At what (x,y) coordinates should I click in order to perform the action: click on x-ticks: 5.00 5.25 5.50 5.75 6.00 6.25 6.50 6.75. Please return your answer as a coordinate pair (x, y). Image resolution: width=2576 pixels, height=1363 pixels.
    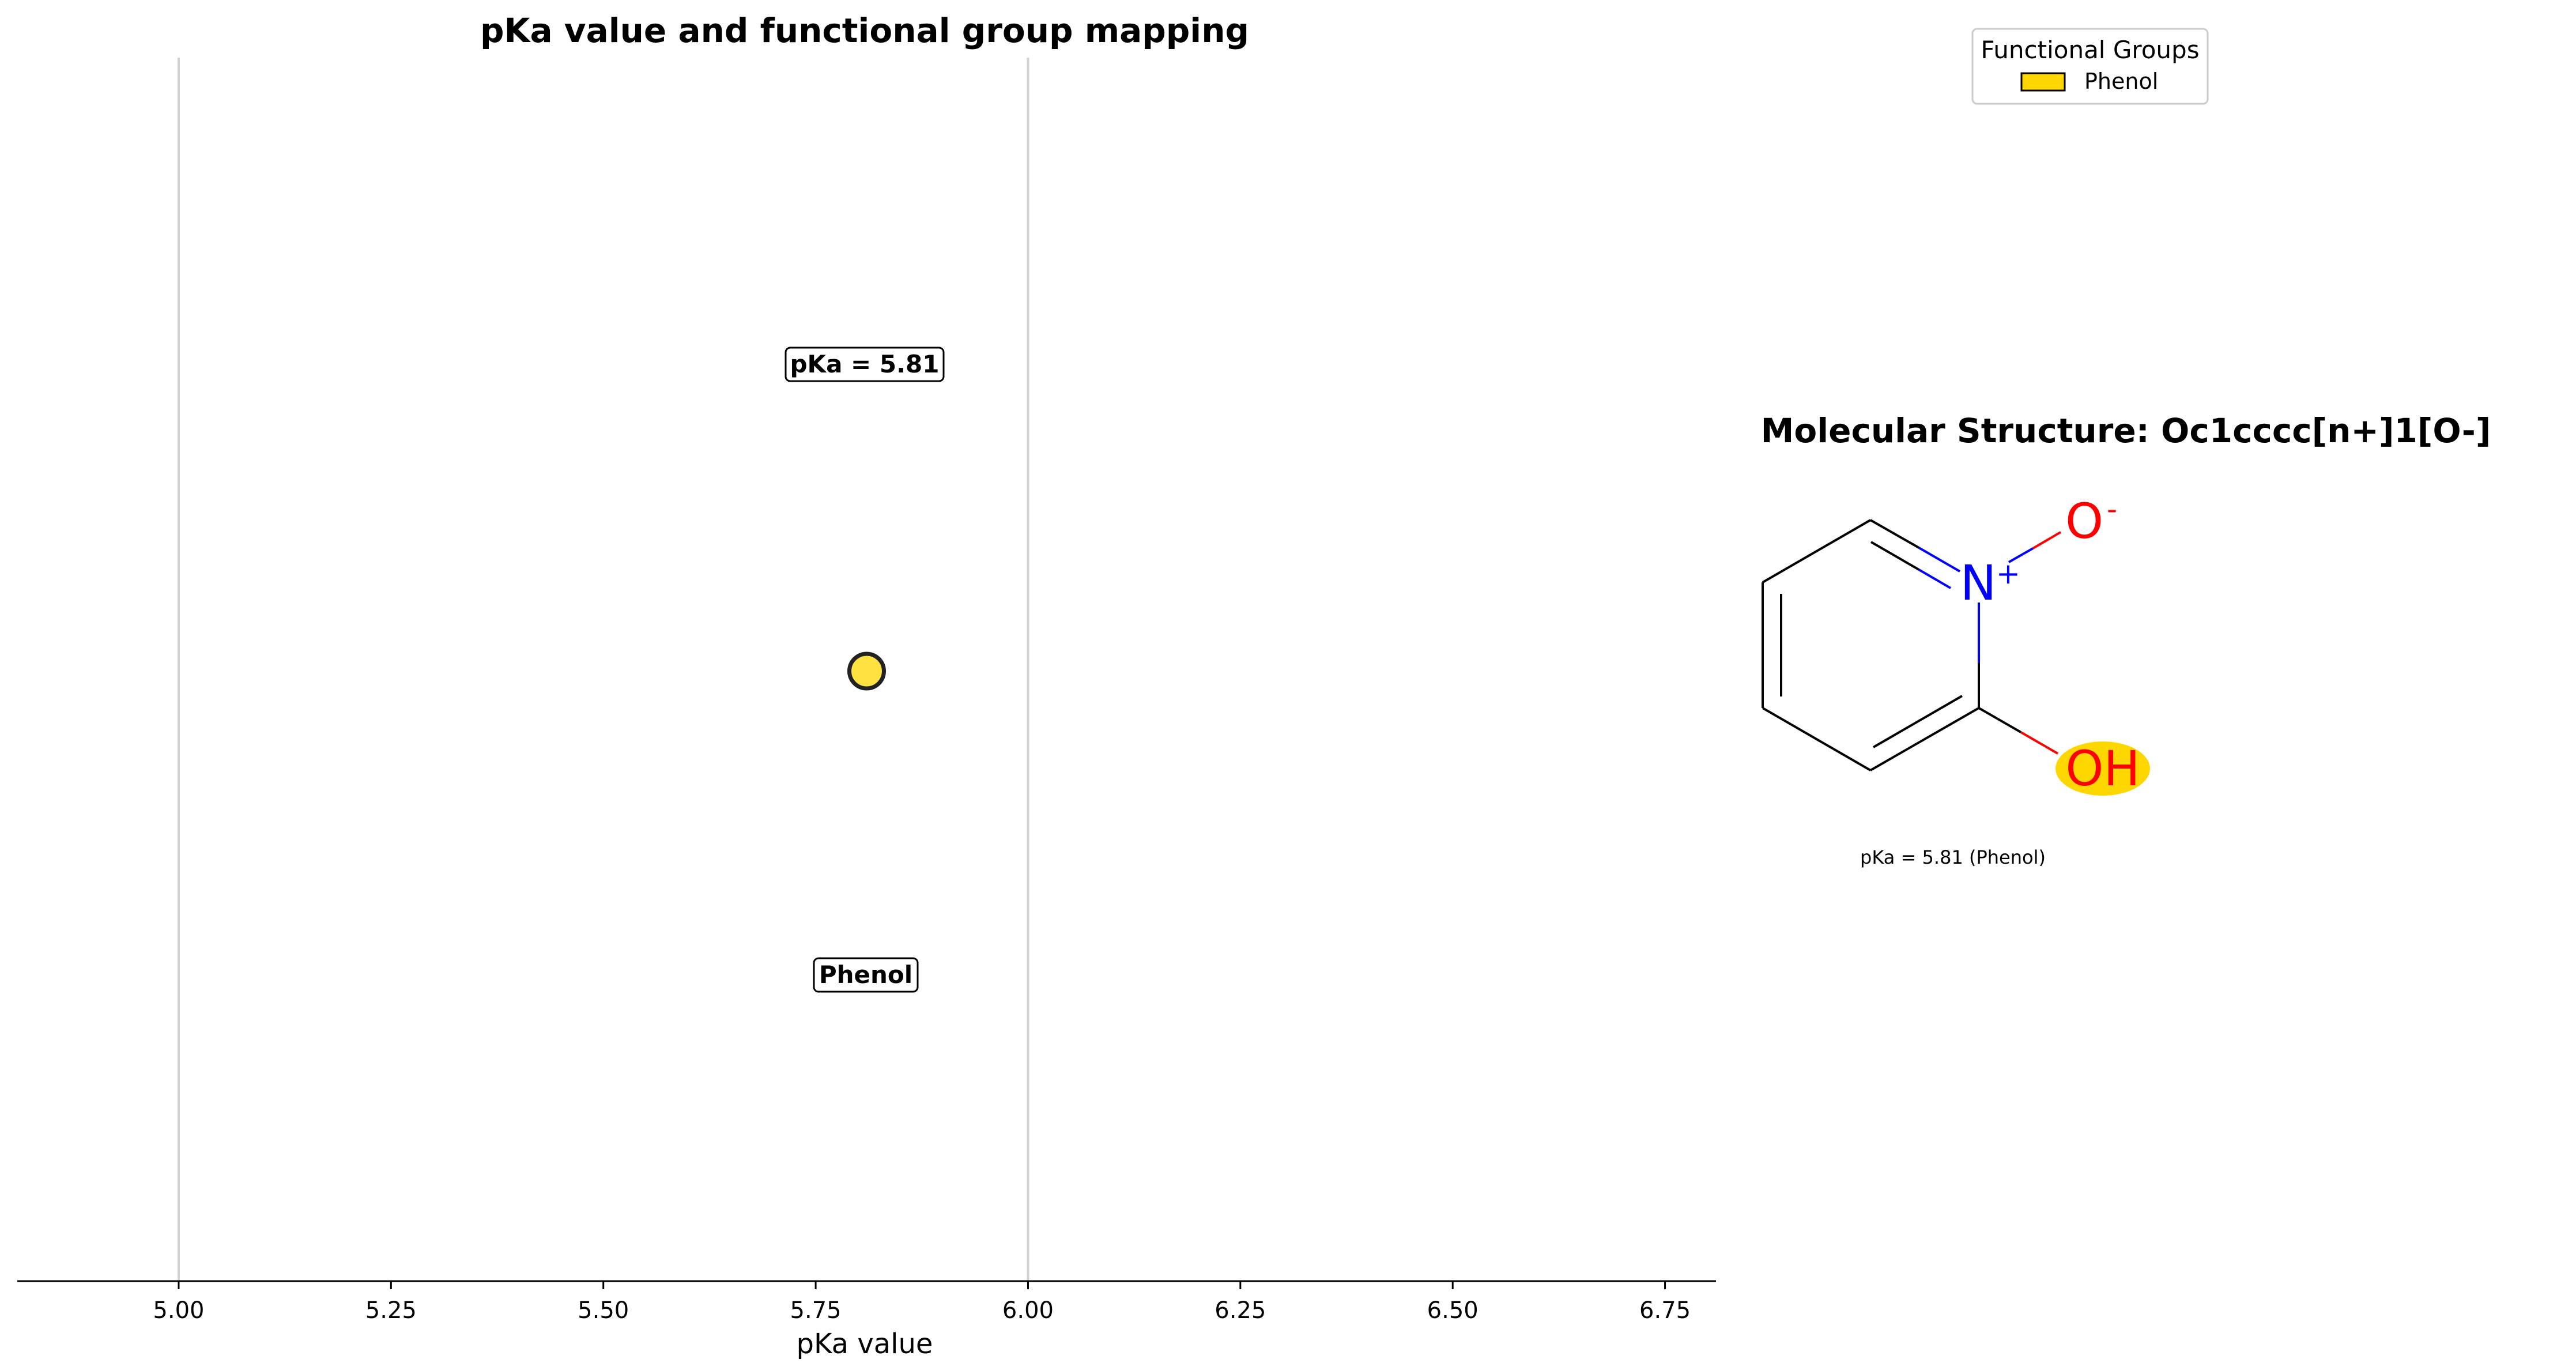
    Looking at the image, I should click on (922, 1303).